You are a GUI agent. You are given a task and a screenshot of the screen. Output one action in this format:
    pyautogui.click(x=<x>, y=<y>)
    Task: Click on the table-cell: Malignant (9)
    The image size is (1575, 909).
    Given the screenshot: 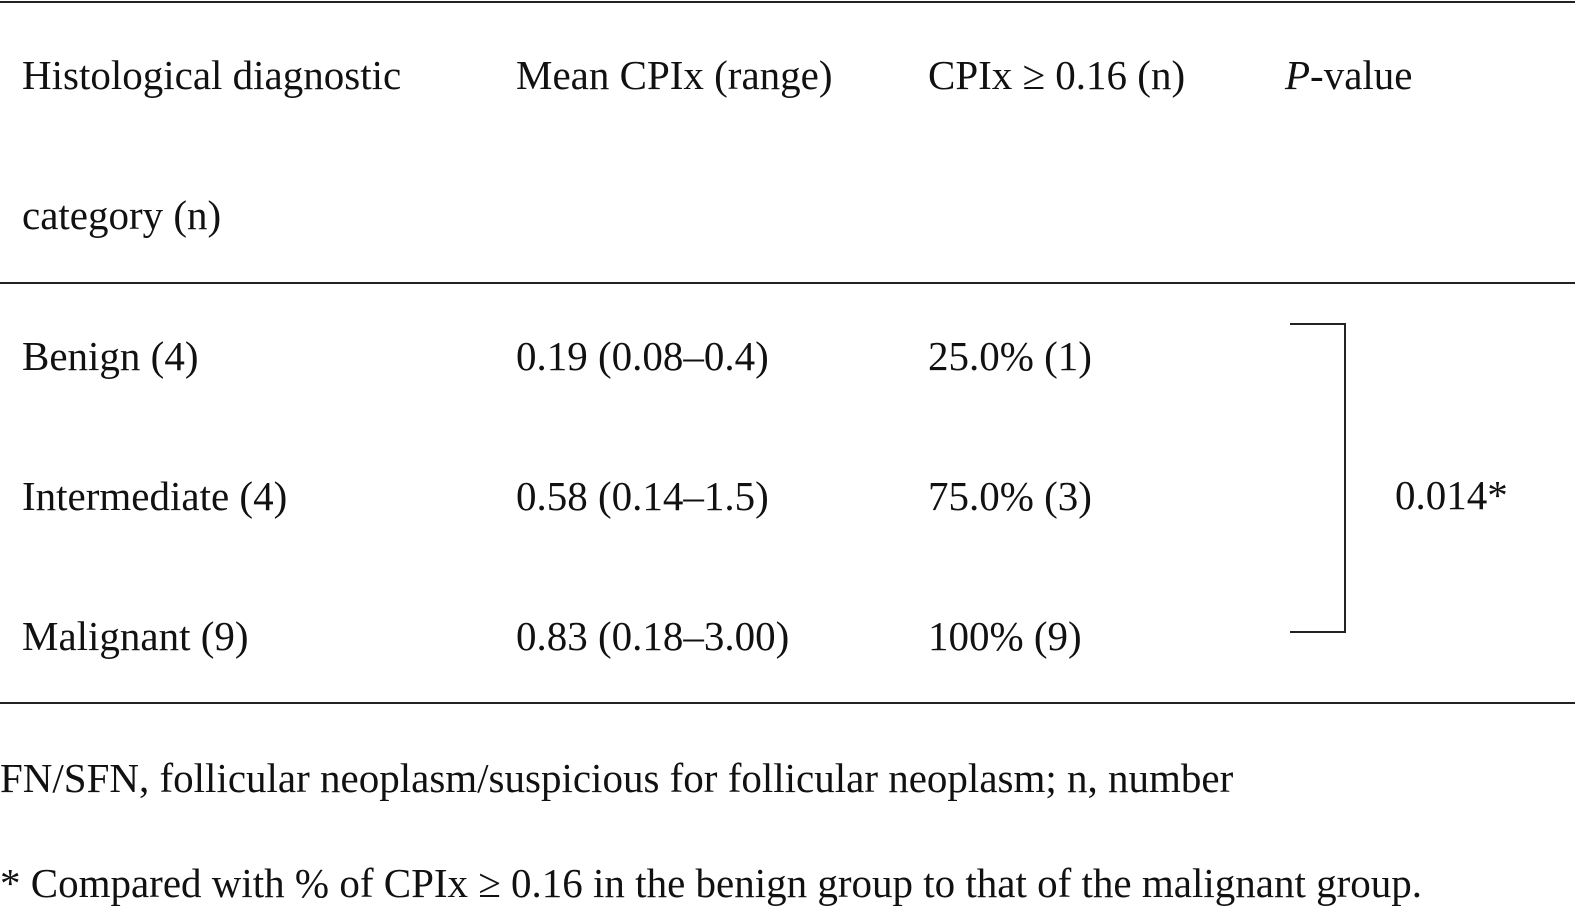 What is the action you would take?
    pyautogui.click(x=135, y=636)
    